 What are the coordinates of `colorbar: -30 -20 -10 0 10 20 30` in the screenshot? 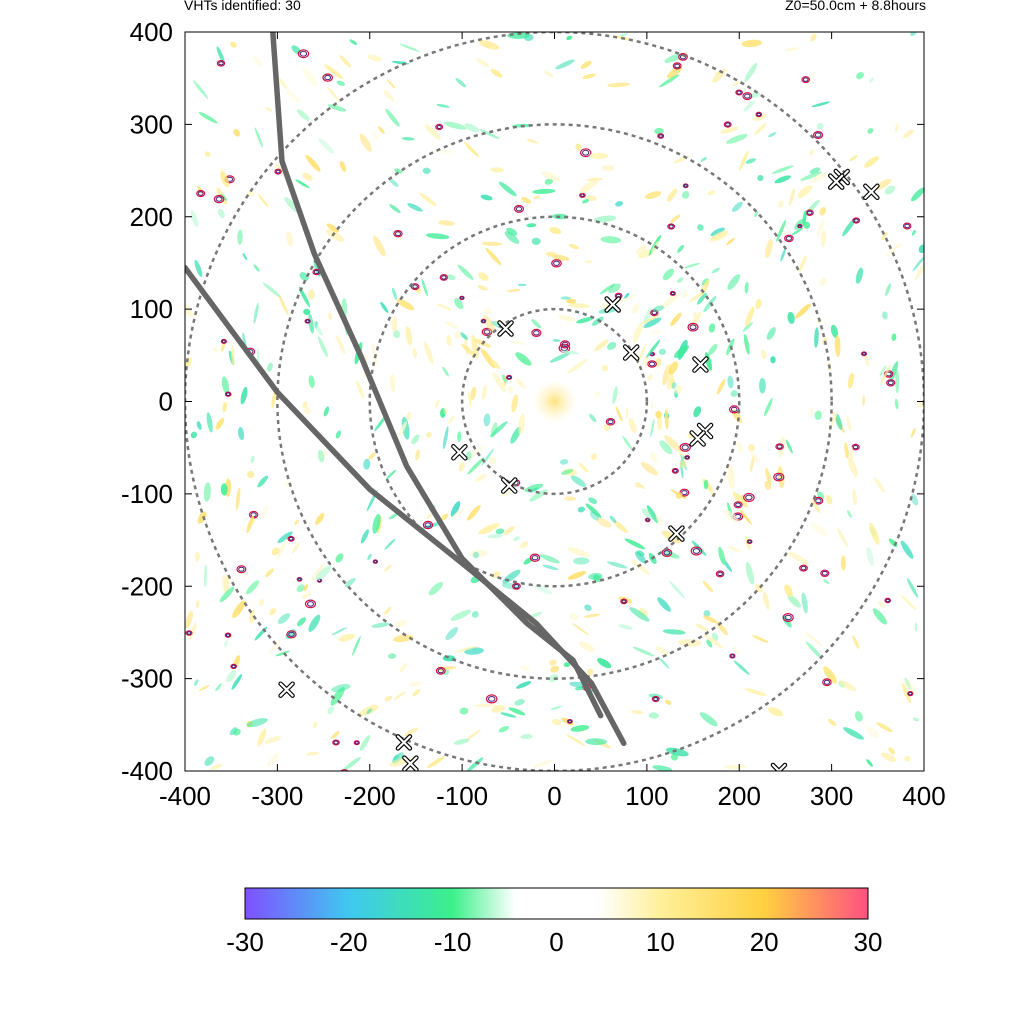 It's located at (554, 922).